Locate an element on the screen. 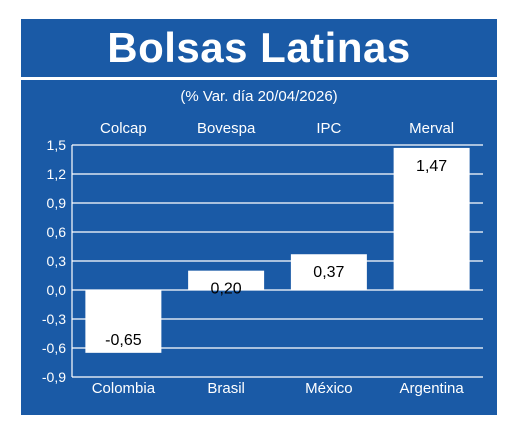  title-bar: Bolsas Latinas is located at coordinates (259, 49).